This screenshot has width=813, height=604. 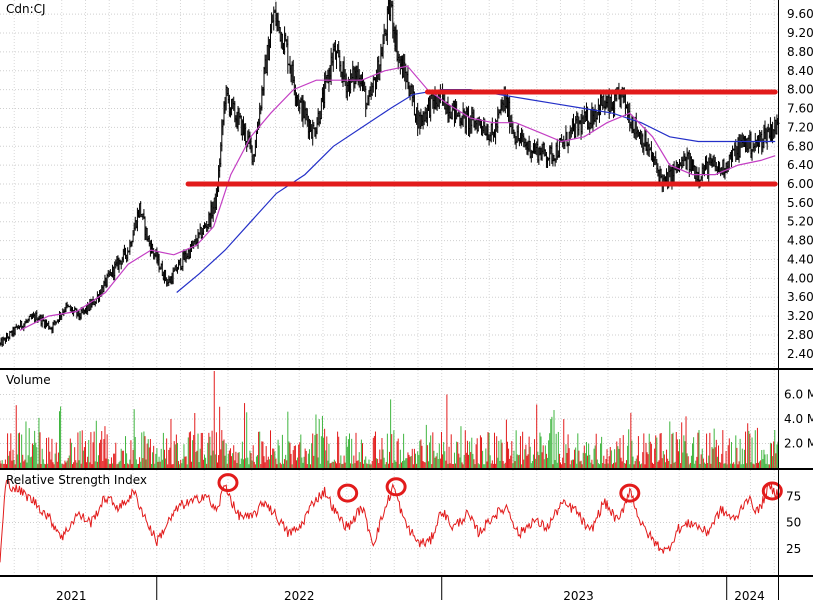 What do you see at coordinates (389, 521) in the screenshot?
I see `rsi-line` at bounding box center [389, 521].